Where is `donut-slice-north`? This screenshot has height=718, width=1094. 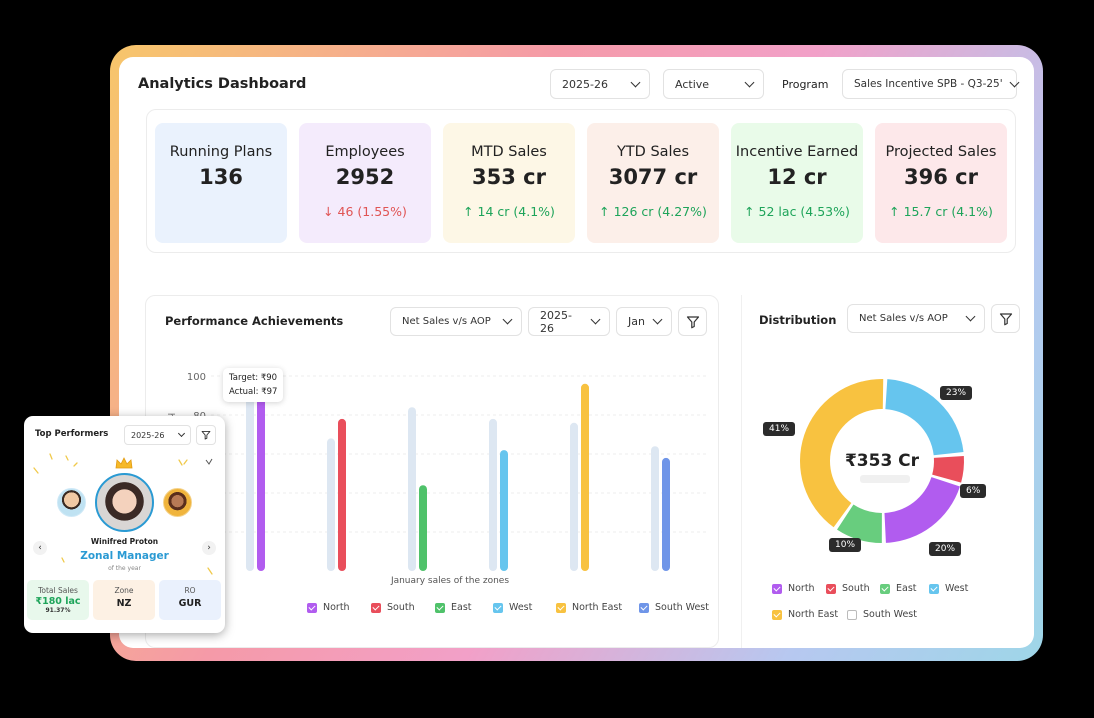 donut-slice-north is located at coordinates (922, 510).